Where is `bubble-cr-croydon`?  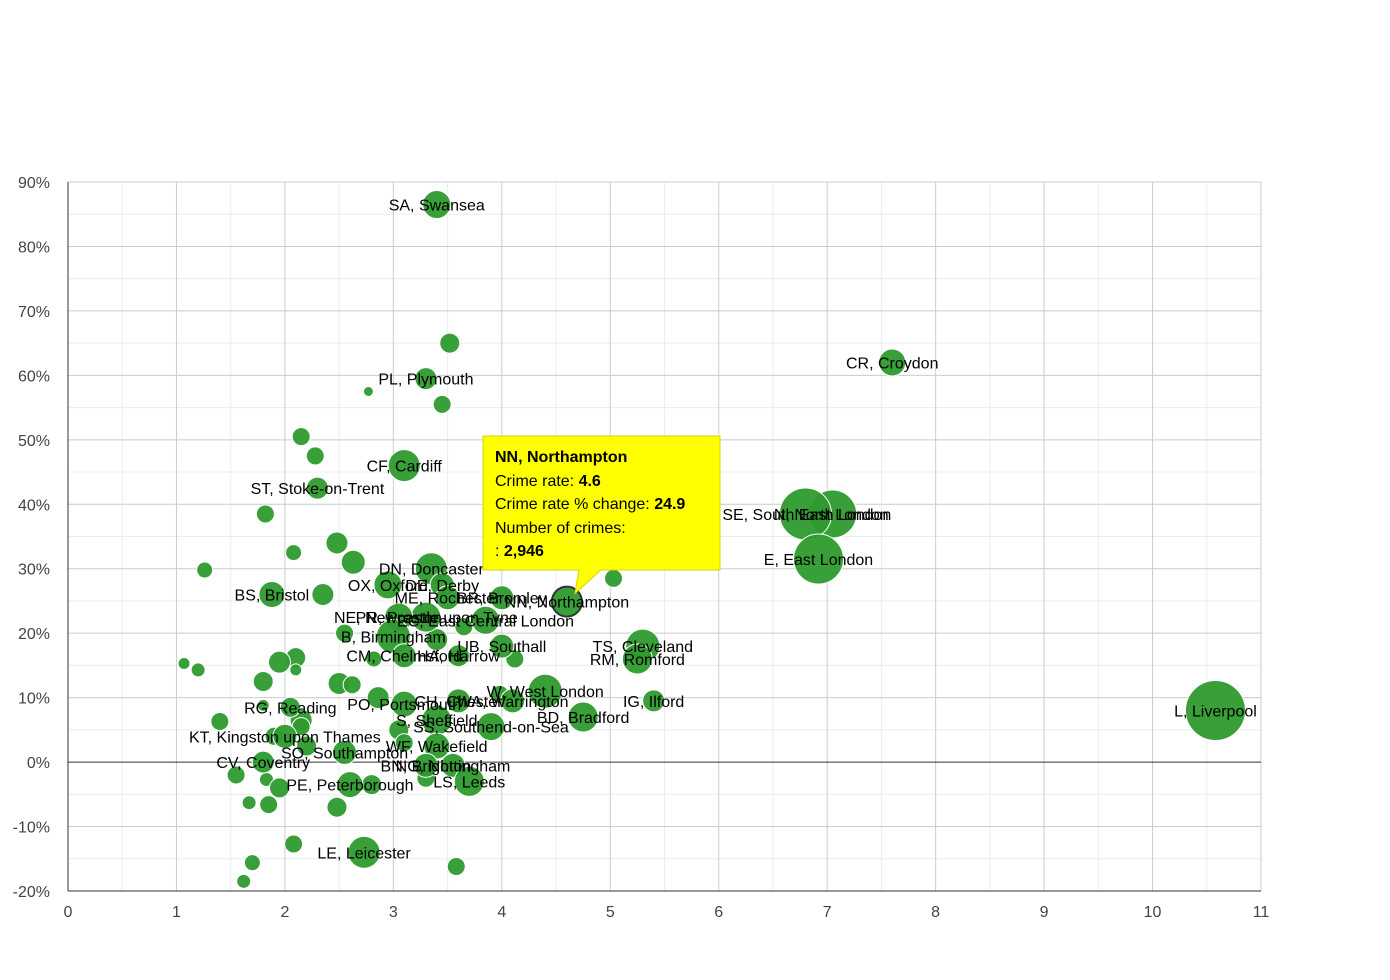 bubble-cr-croydon is located at coordinates (892, 362).